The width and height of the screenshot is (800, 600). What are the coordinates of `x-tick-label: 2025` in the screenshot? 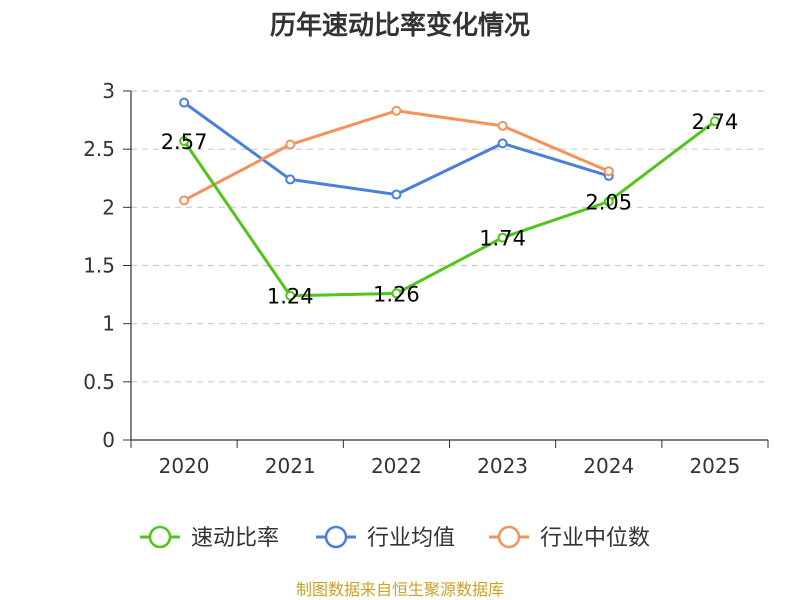 It's located at (714, 466).